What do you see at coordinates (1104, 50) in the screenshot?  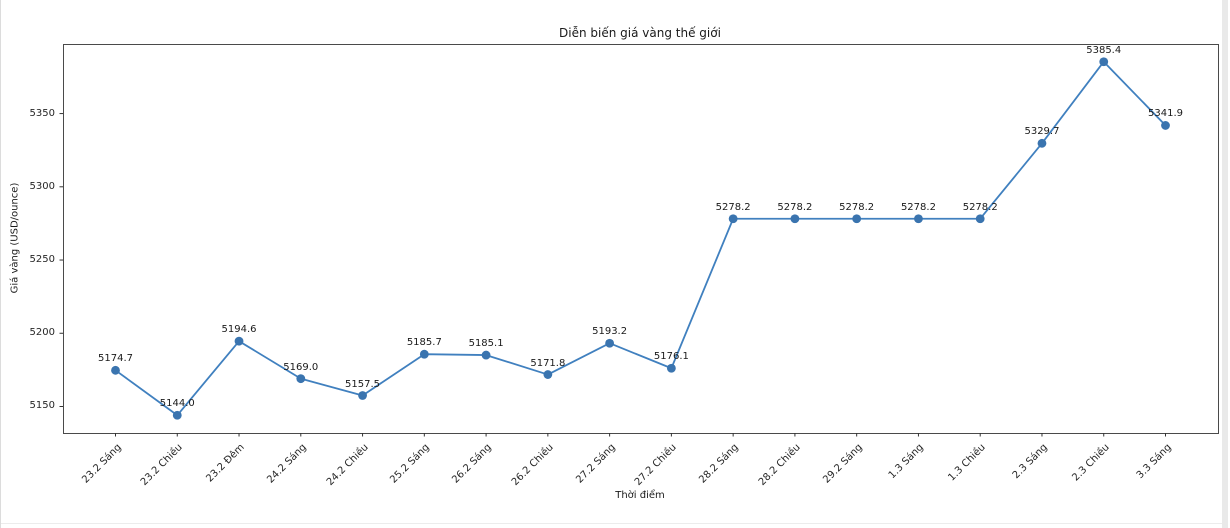 I see `data-point-label: 5385.4` at bounding box center [1104, 50].